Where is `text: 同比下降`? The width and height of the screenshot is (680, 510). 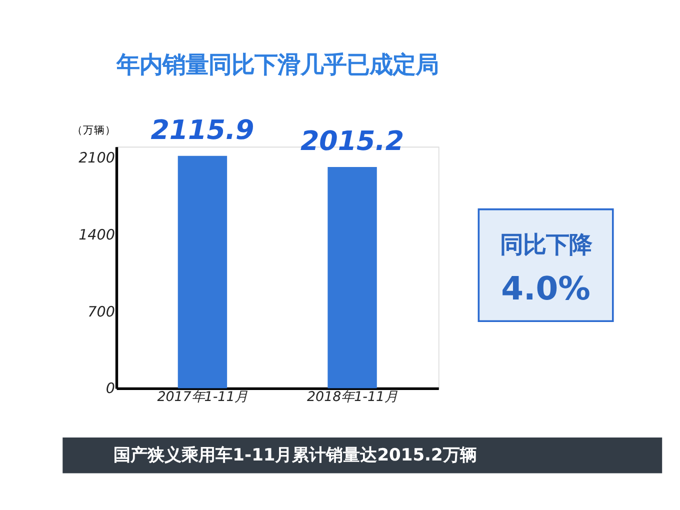 text: 同比下降 is located at coordinates (546, 244).